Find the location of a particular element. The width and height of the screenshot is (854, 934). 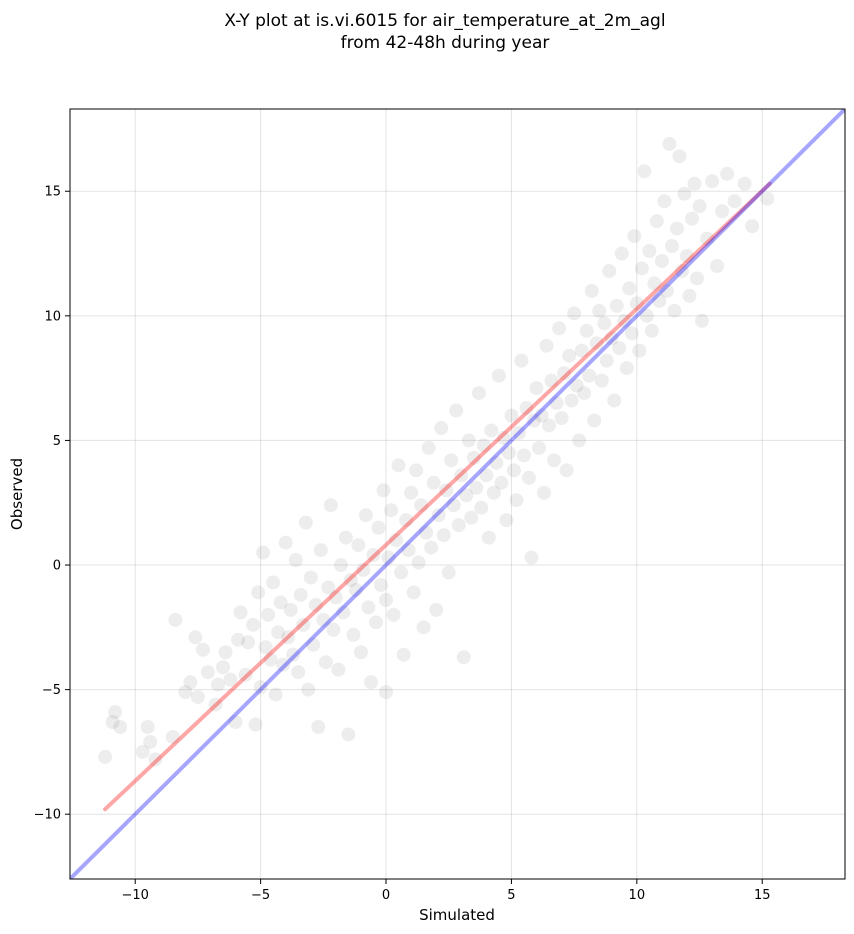

x-tick-label-5: 15 is located at coordinates (762, 895).